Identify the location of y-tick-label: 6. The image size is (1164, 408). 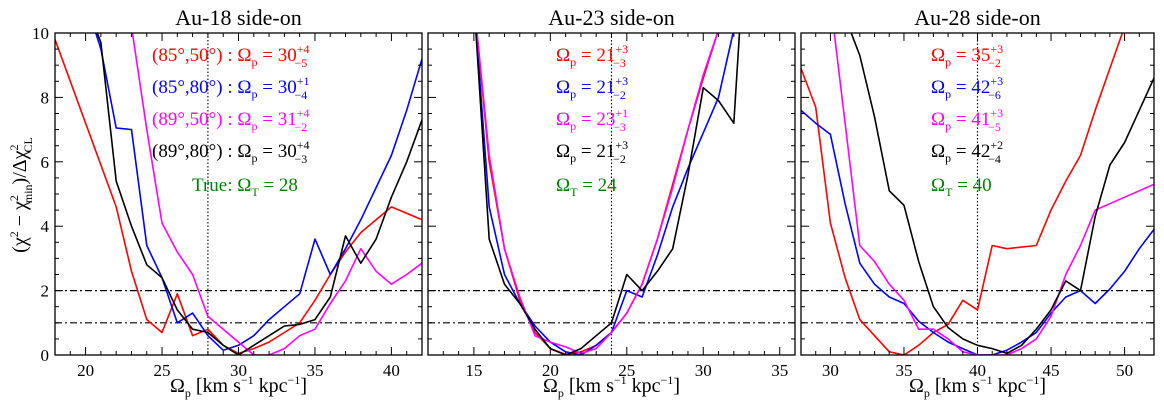
(45, 162).